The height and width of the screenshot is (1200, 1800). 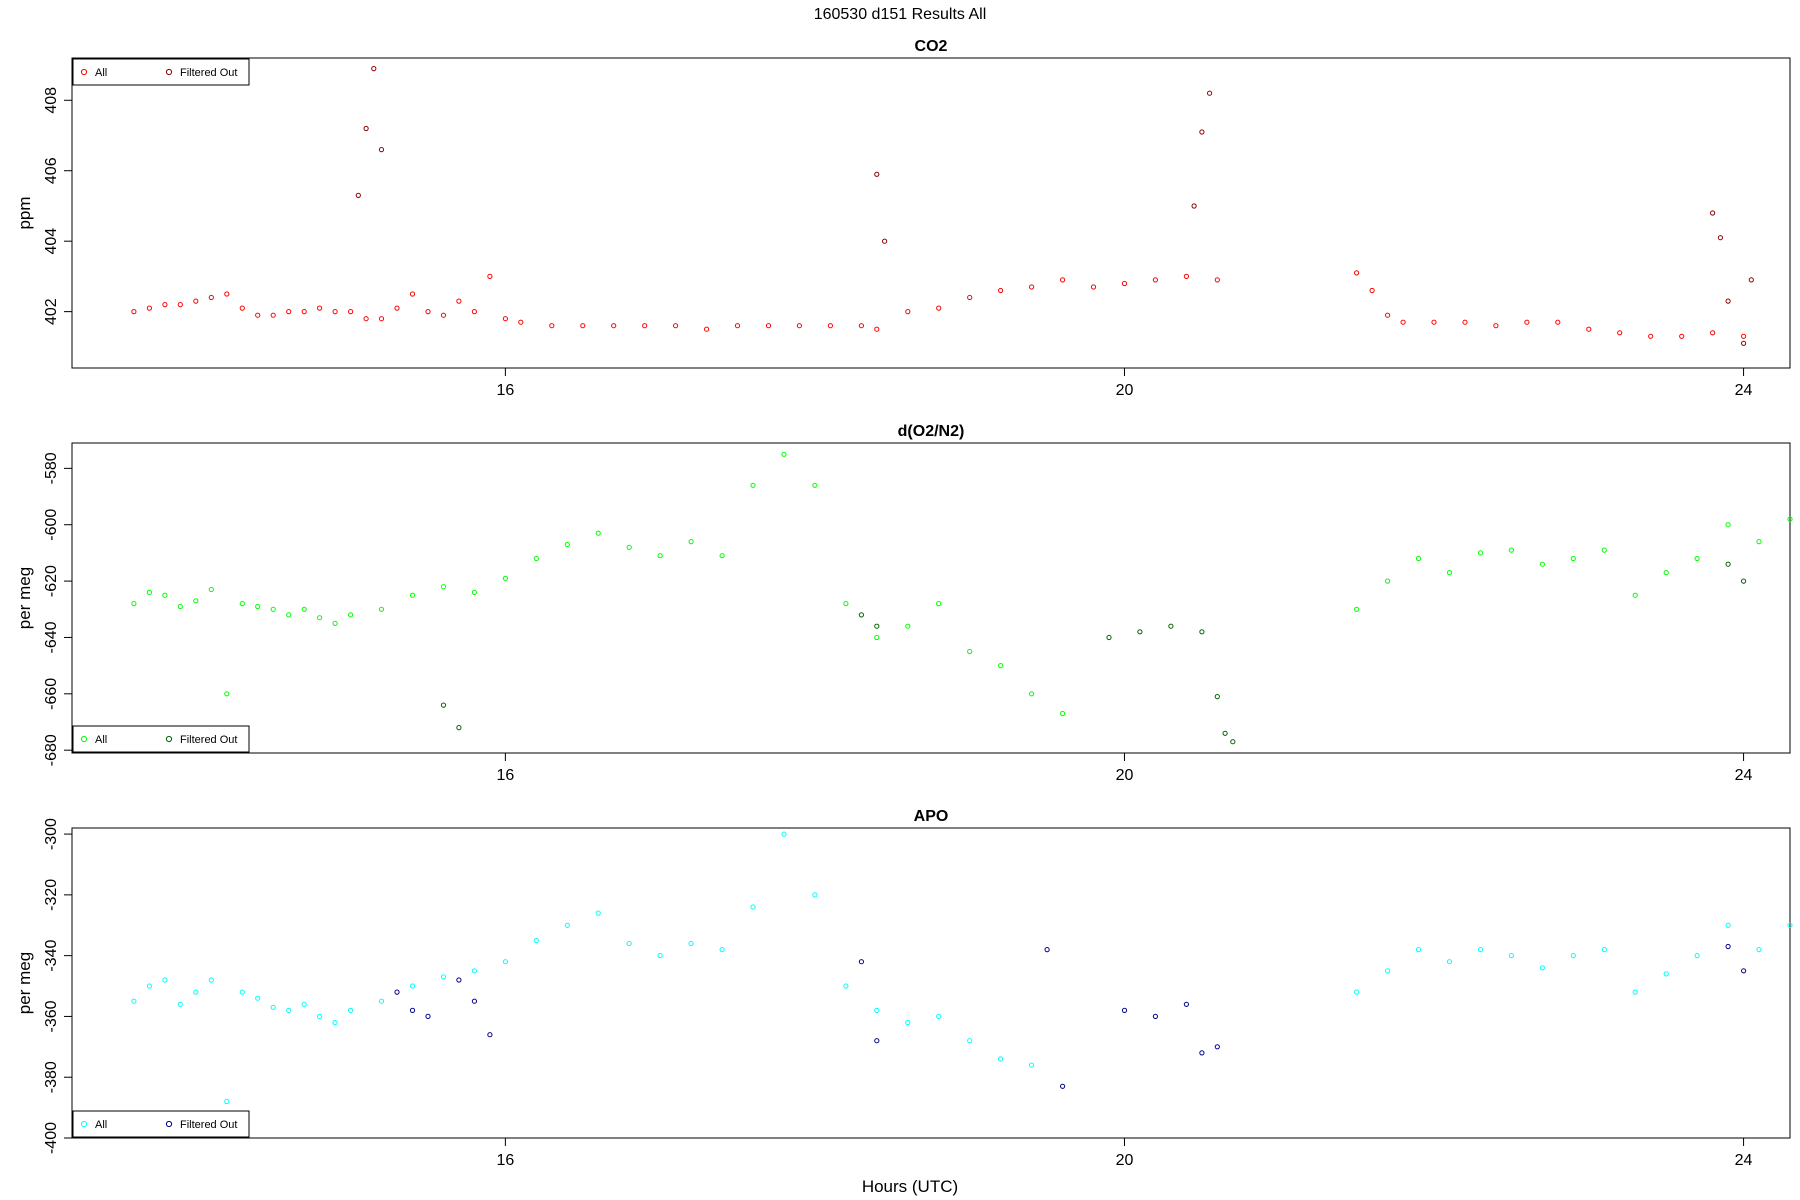 What do you see at coordinates (1093, 653) in the screenshot?
I see `series-filtered` at bounding box center [1093, 653].